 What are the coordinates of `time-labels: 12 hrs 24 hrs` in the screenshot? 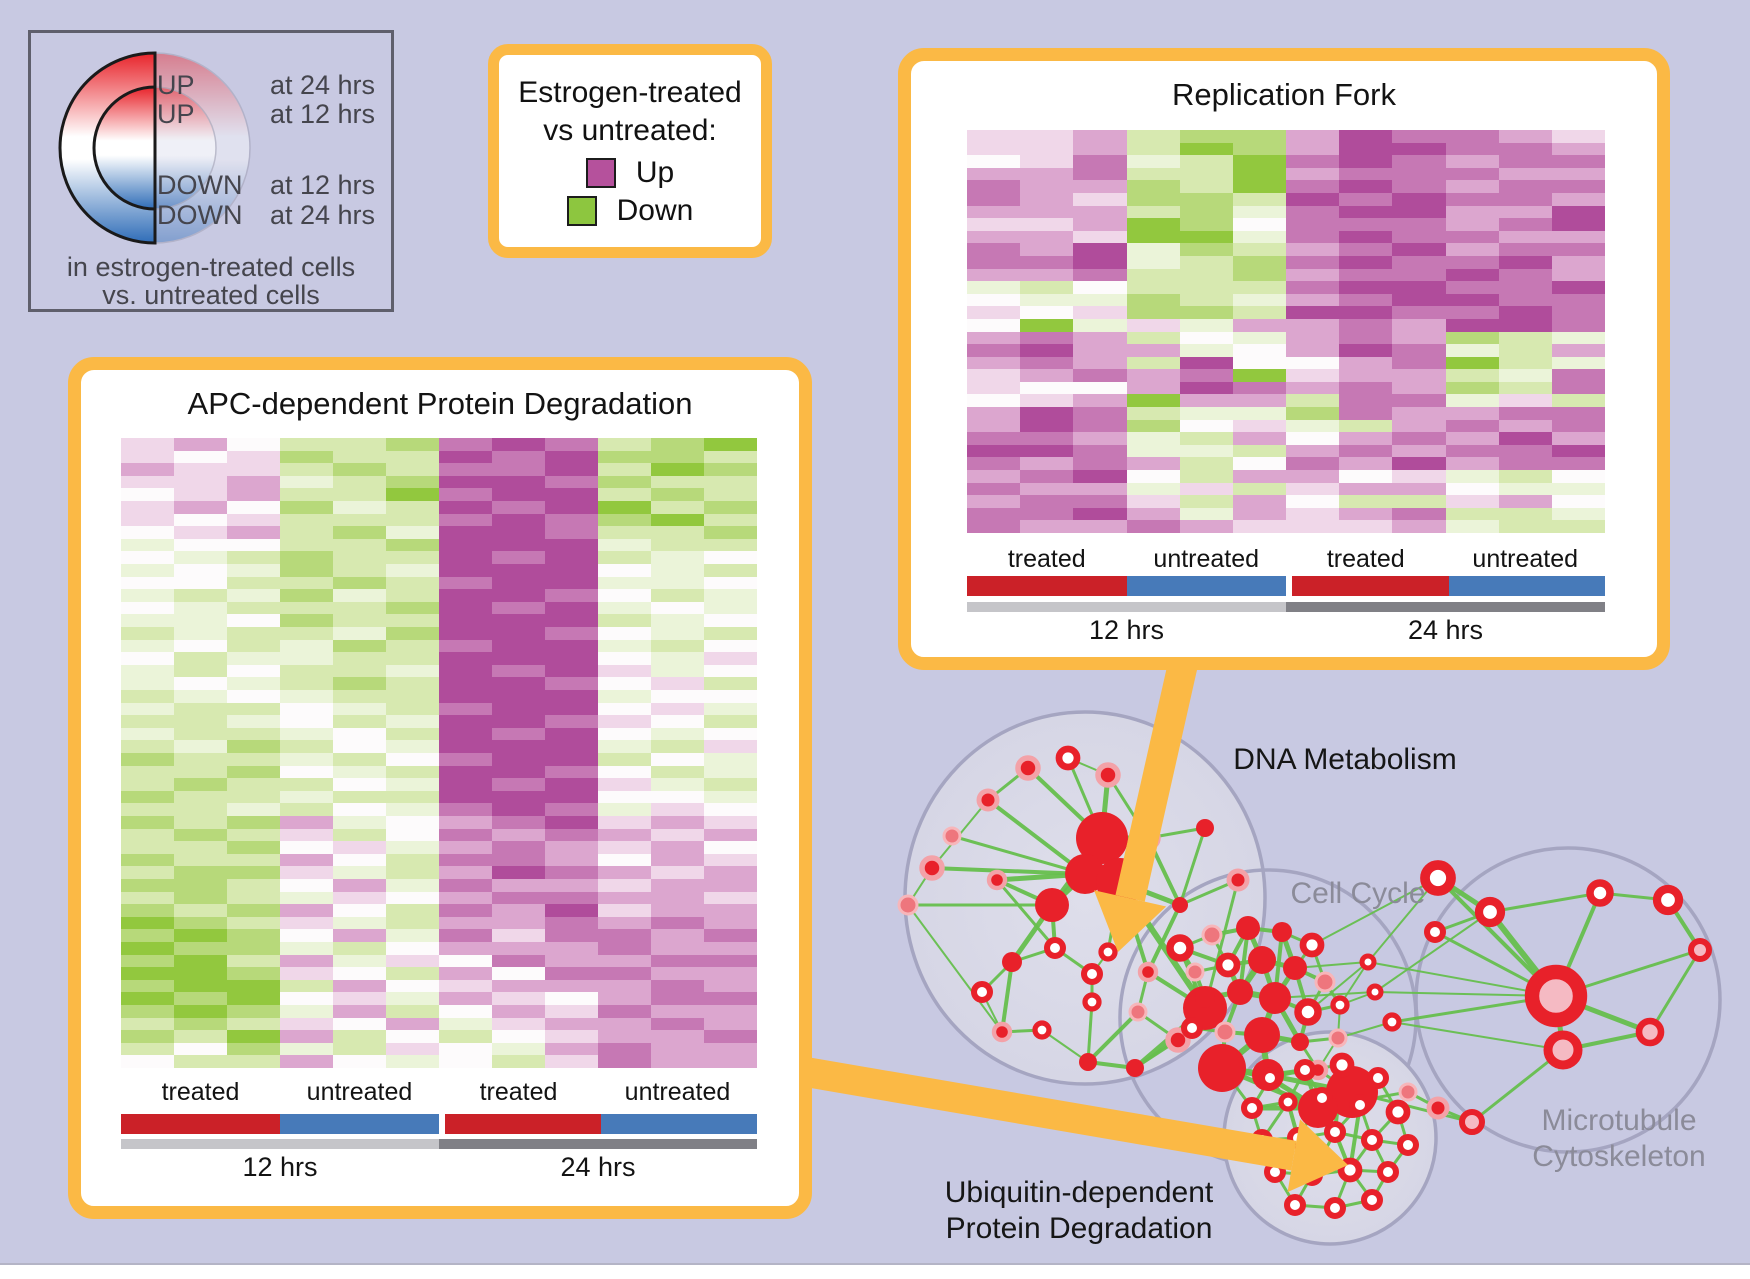 It's located at (439, 1169).